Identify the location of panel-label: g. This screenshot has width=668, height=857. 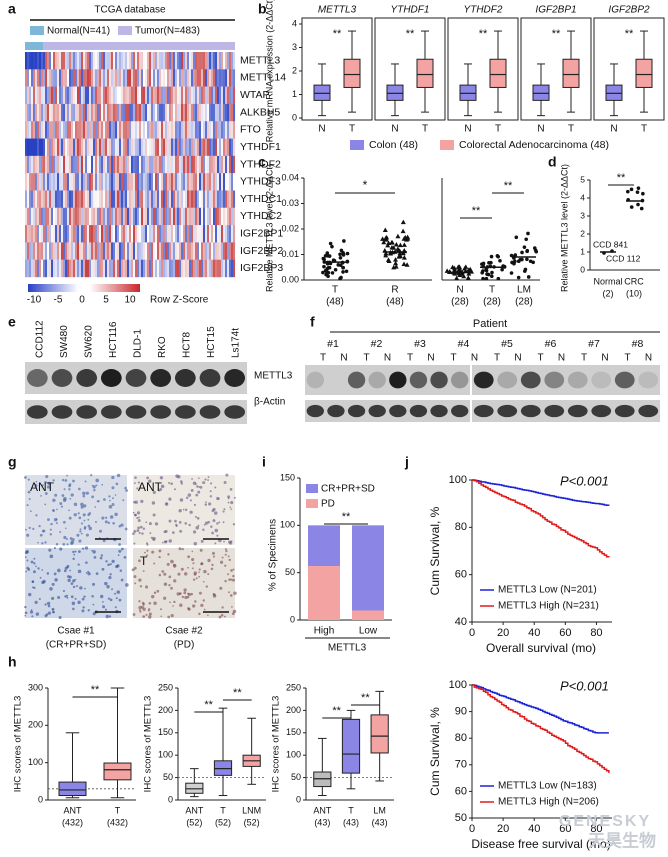
(12, 462).